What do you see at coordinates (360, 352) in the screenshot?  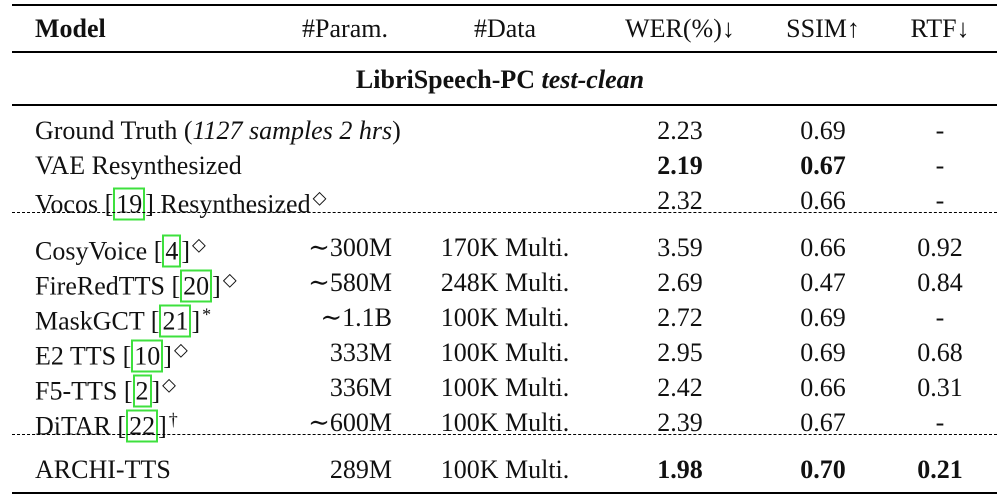 I see `params-cell: 333M` at bounding box center [360, 352].